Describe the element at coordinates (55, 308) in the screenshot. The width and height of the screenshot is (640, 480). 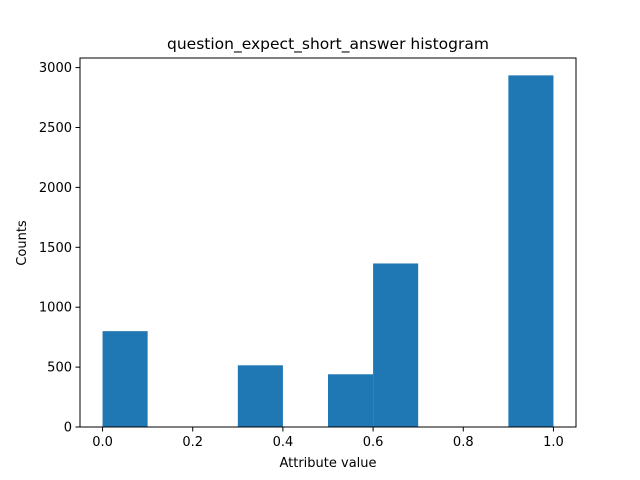
I see `y-tick-label: 1000` at that location.